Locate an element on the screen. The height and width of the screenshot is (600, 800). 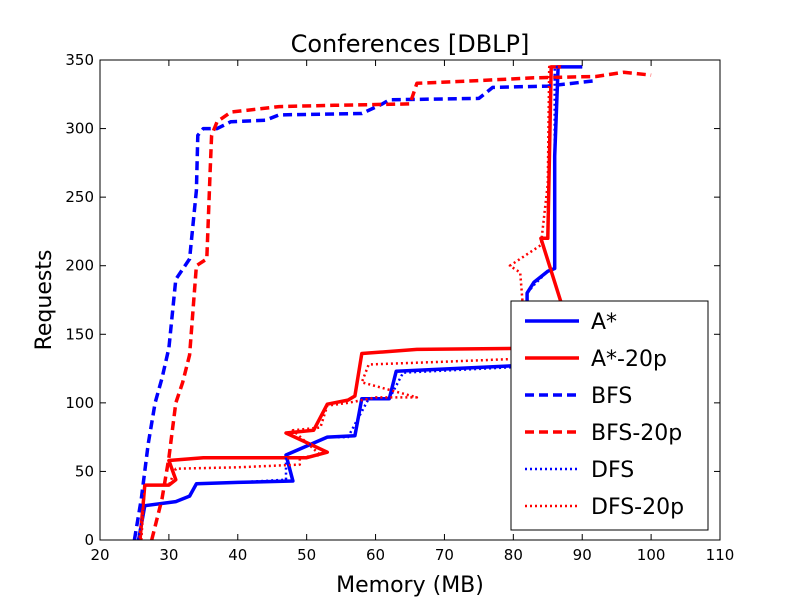
x-tick-label: 80 is located at coordinates (513, 555).